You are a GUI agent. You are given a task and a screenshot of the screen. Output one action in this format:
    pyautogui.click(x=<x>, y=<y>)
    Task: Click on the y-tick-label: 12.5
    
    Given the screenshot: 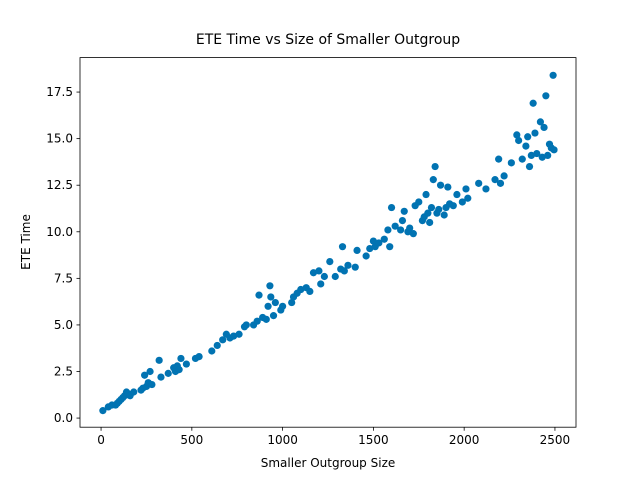 What is the action you would take?
    pyautogui.click(x=59, y=185)
    